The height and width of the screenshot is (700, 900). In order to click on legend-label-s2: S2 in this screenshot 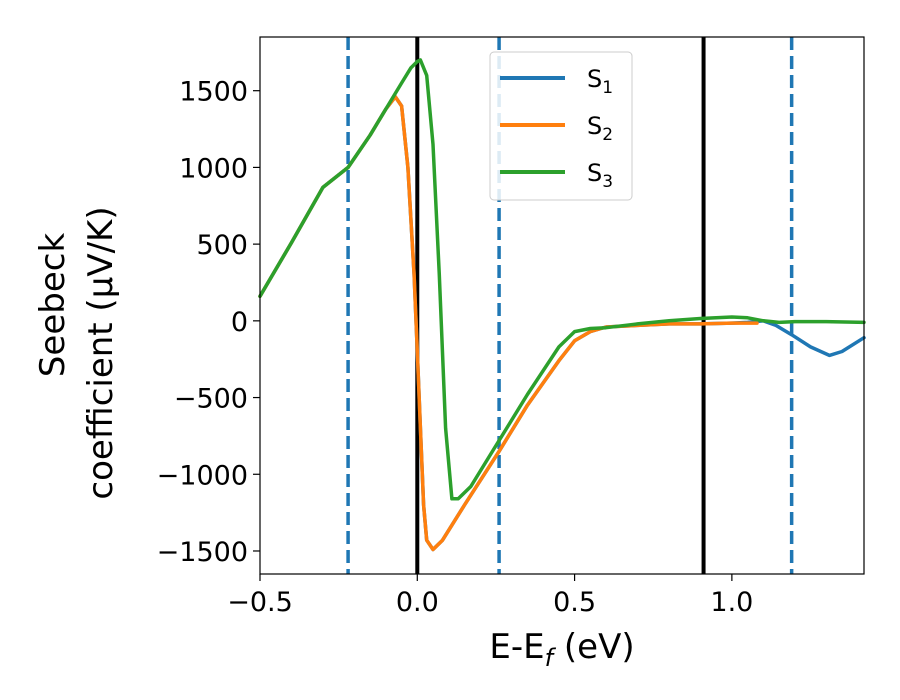, I will do `click(600, 128)`.